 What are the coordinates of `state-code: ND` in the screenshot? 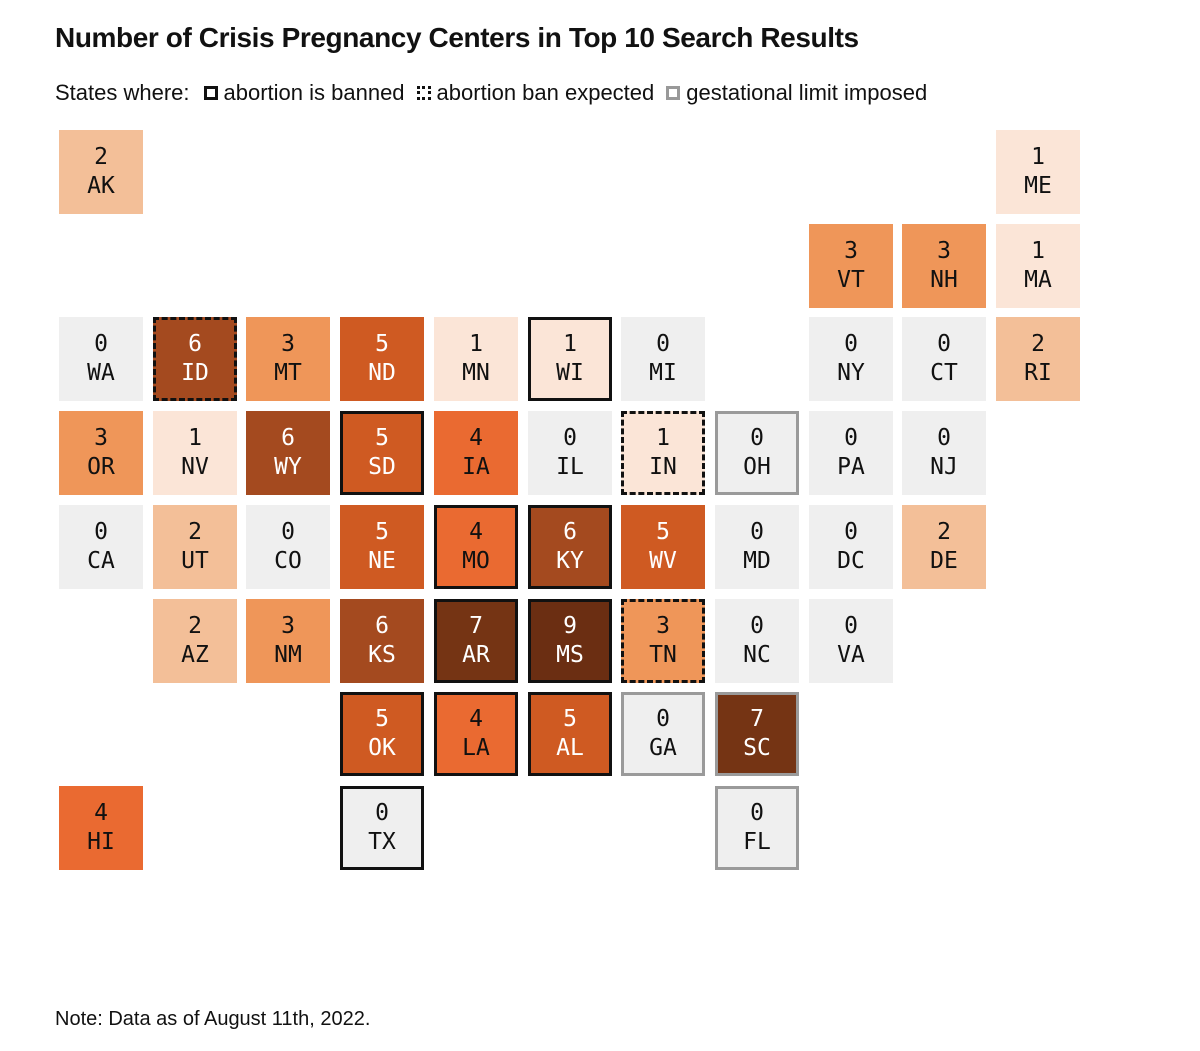 It's located at (382, 373).